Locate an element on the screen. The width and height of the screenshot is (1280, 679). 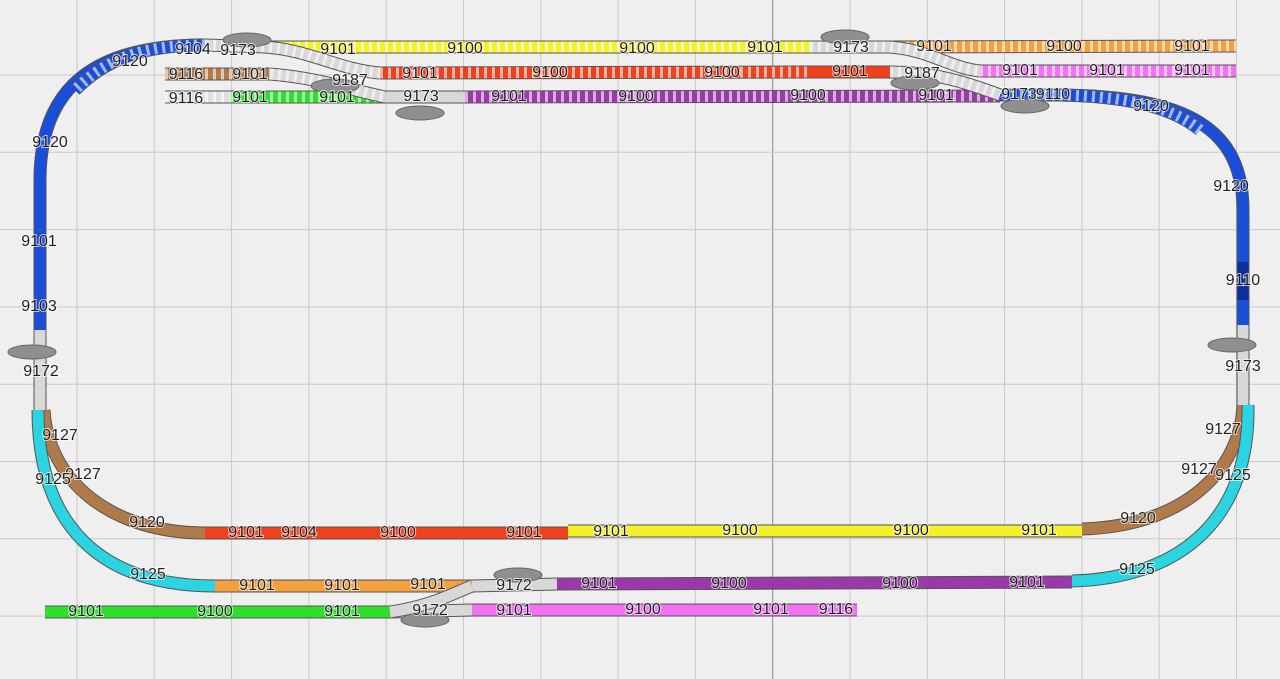
track-label: 9103 is located at coordinates (39, 306).